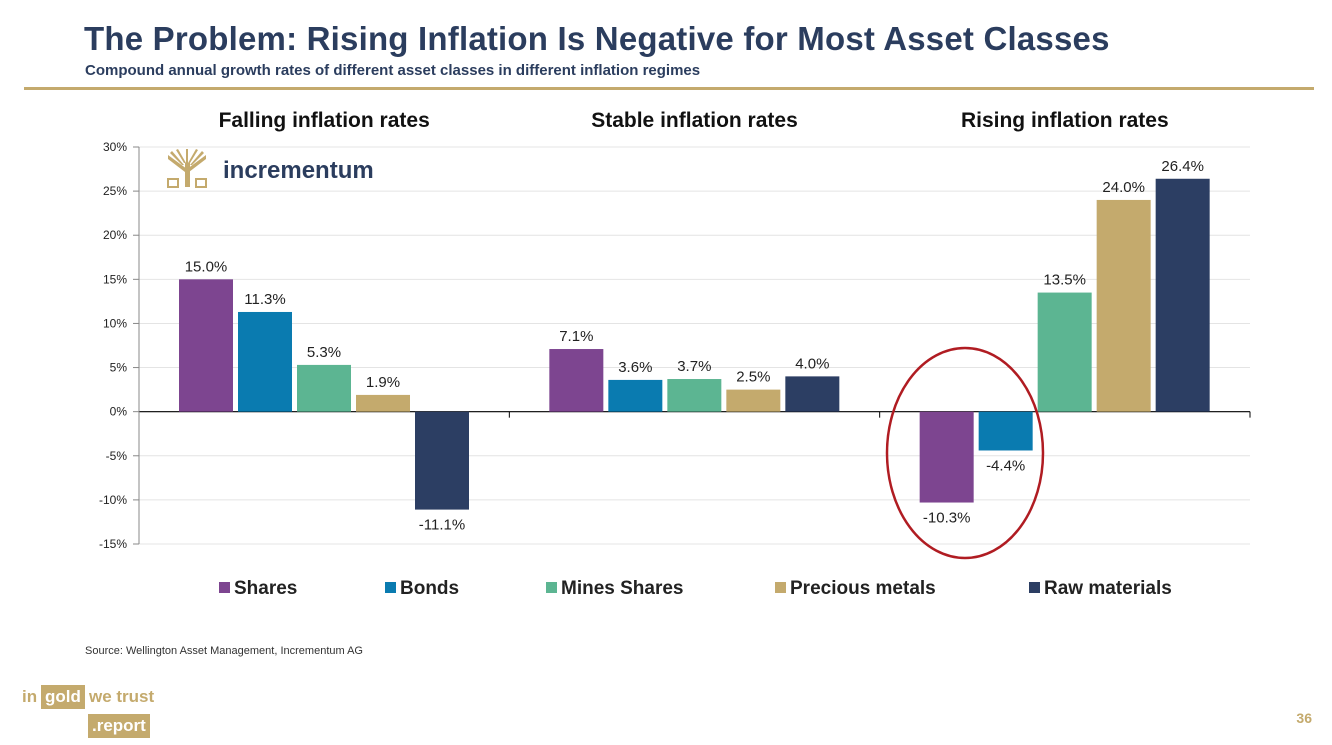  I want to click on data-label: -10.3%, so click(947, 518).